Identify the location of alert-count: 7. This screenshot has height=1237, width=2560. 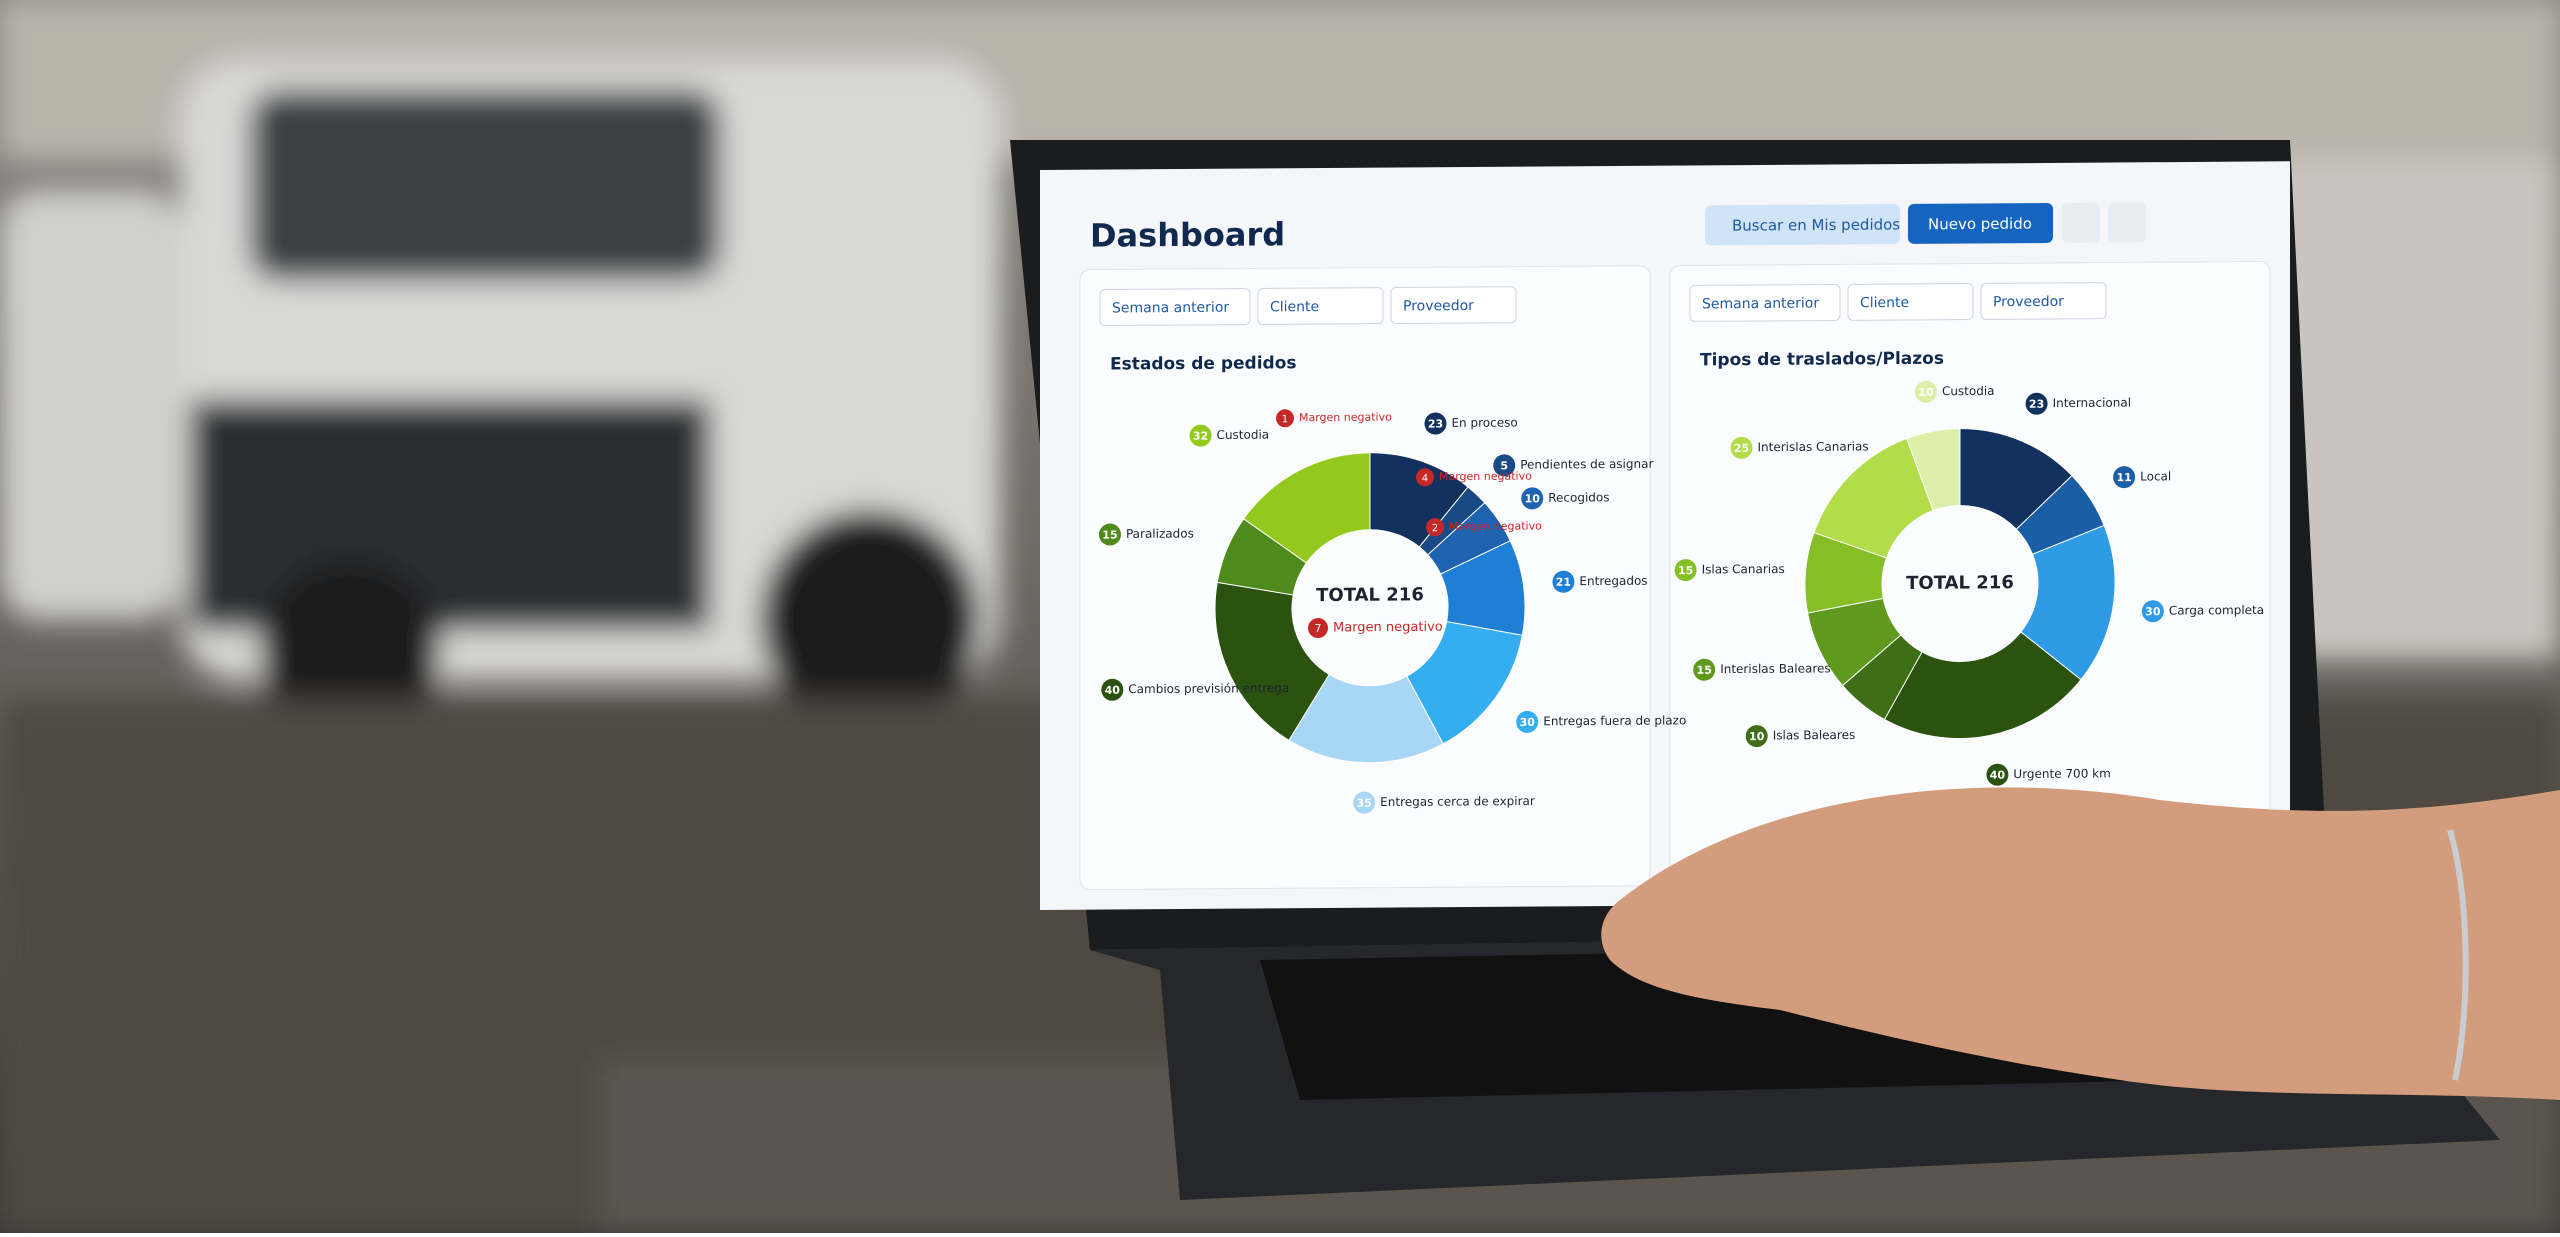
(1318, 628).